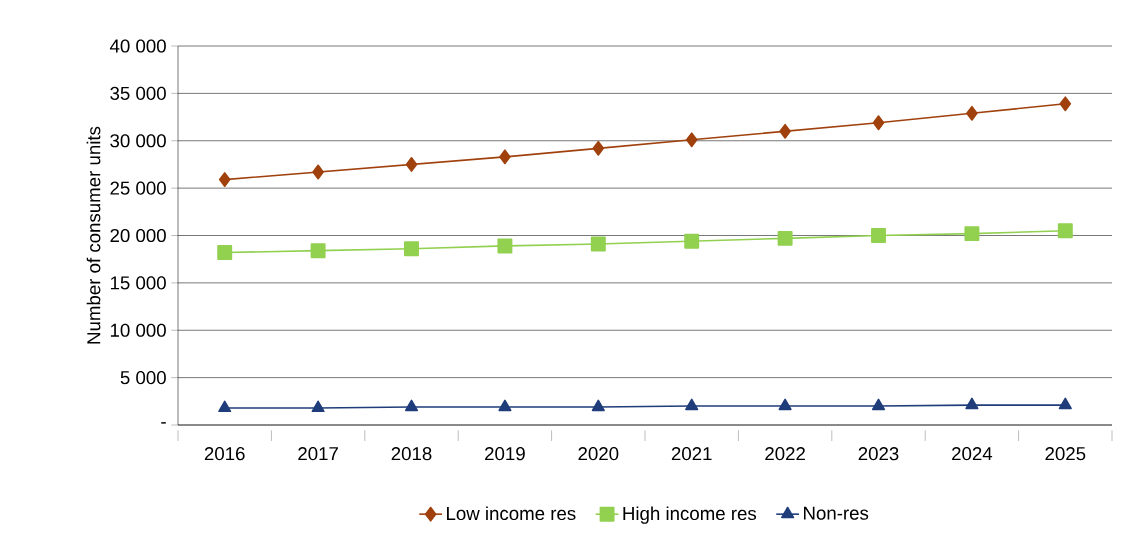 The image size is (1128, 533). I want to click on y-tick-label: 20 000, so click(138, 235).